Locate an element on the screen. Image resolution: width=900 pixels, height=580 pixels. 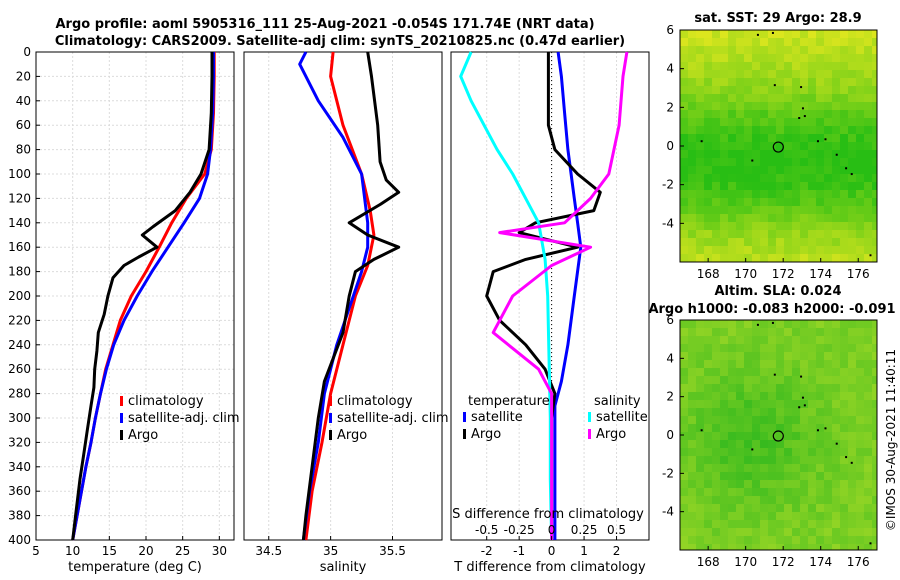
y-tick-label: 60 is located at coordinates (23, 125).